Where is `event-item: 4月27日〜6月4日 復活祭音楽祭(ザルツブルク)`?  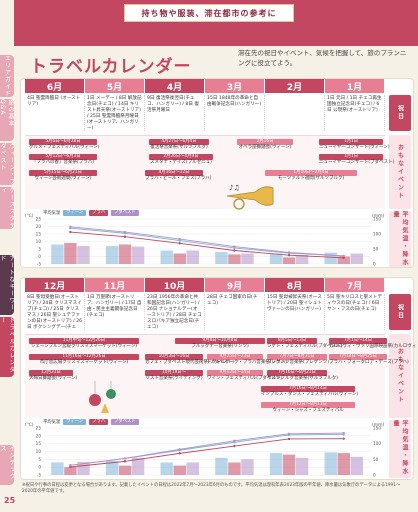 event-item: 4月27日〜6月4日 復活祭音楽祭(ザルツブルク) is located at coordinates (179, 145).